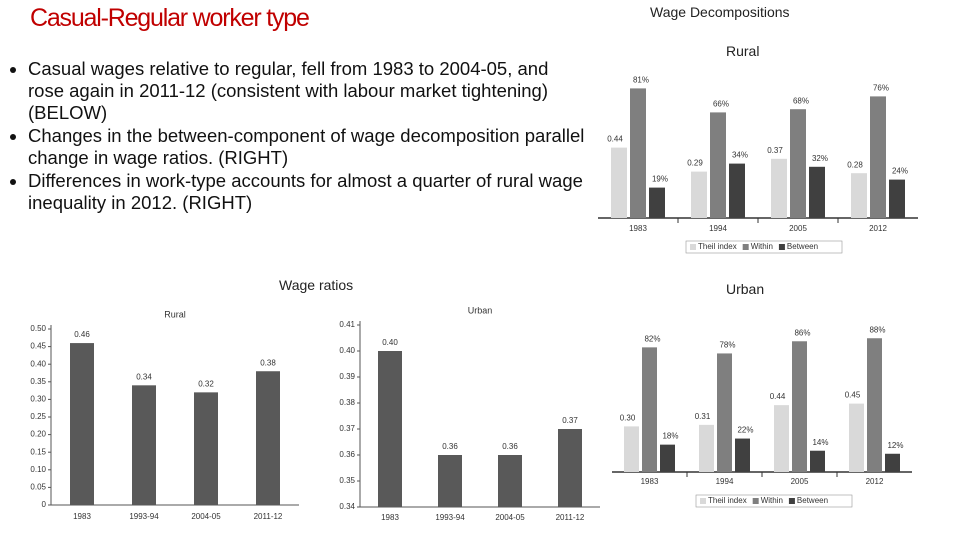  What do you see at coordinates (855, 164) in the screenshot?
I see `value-label: 0.28` at bounding box center [855, 164].